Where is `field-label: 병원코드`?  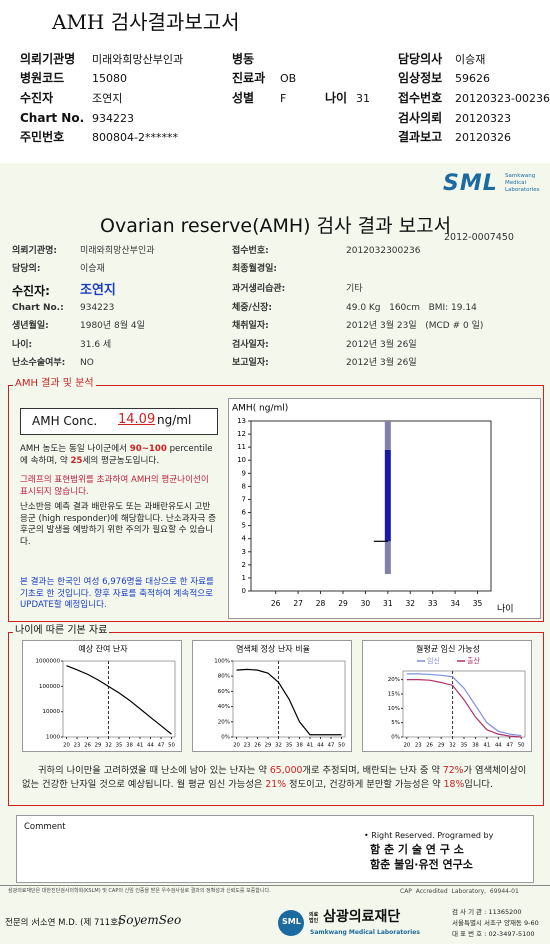 field-label: 병원코드 is located at coordinates (42, 78).